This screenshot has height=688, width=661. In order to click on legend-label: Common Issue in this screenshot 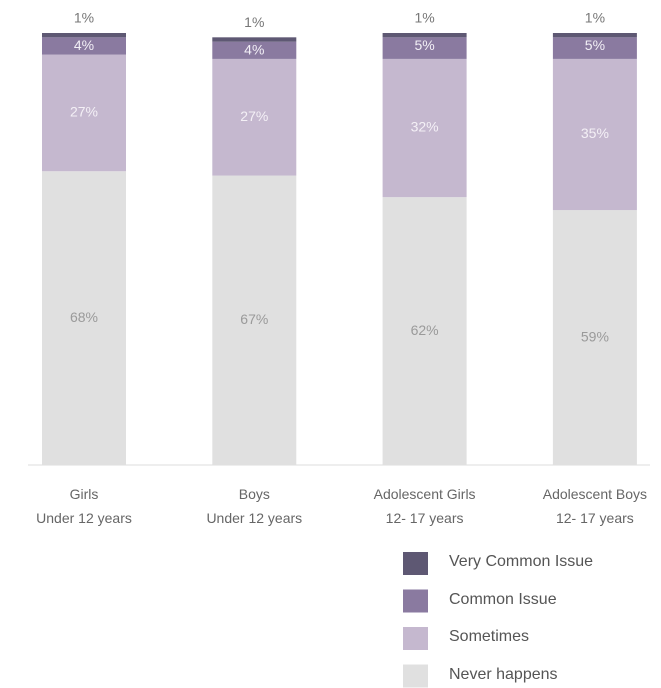, I will do `click(503, 599)`.